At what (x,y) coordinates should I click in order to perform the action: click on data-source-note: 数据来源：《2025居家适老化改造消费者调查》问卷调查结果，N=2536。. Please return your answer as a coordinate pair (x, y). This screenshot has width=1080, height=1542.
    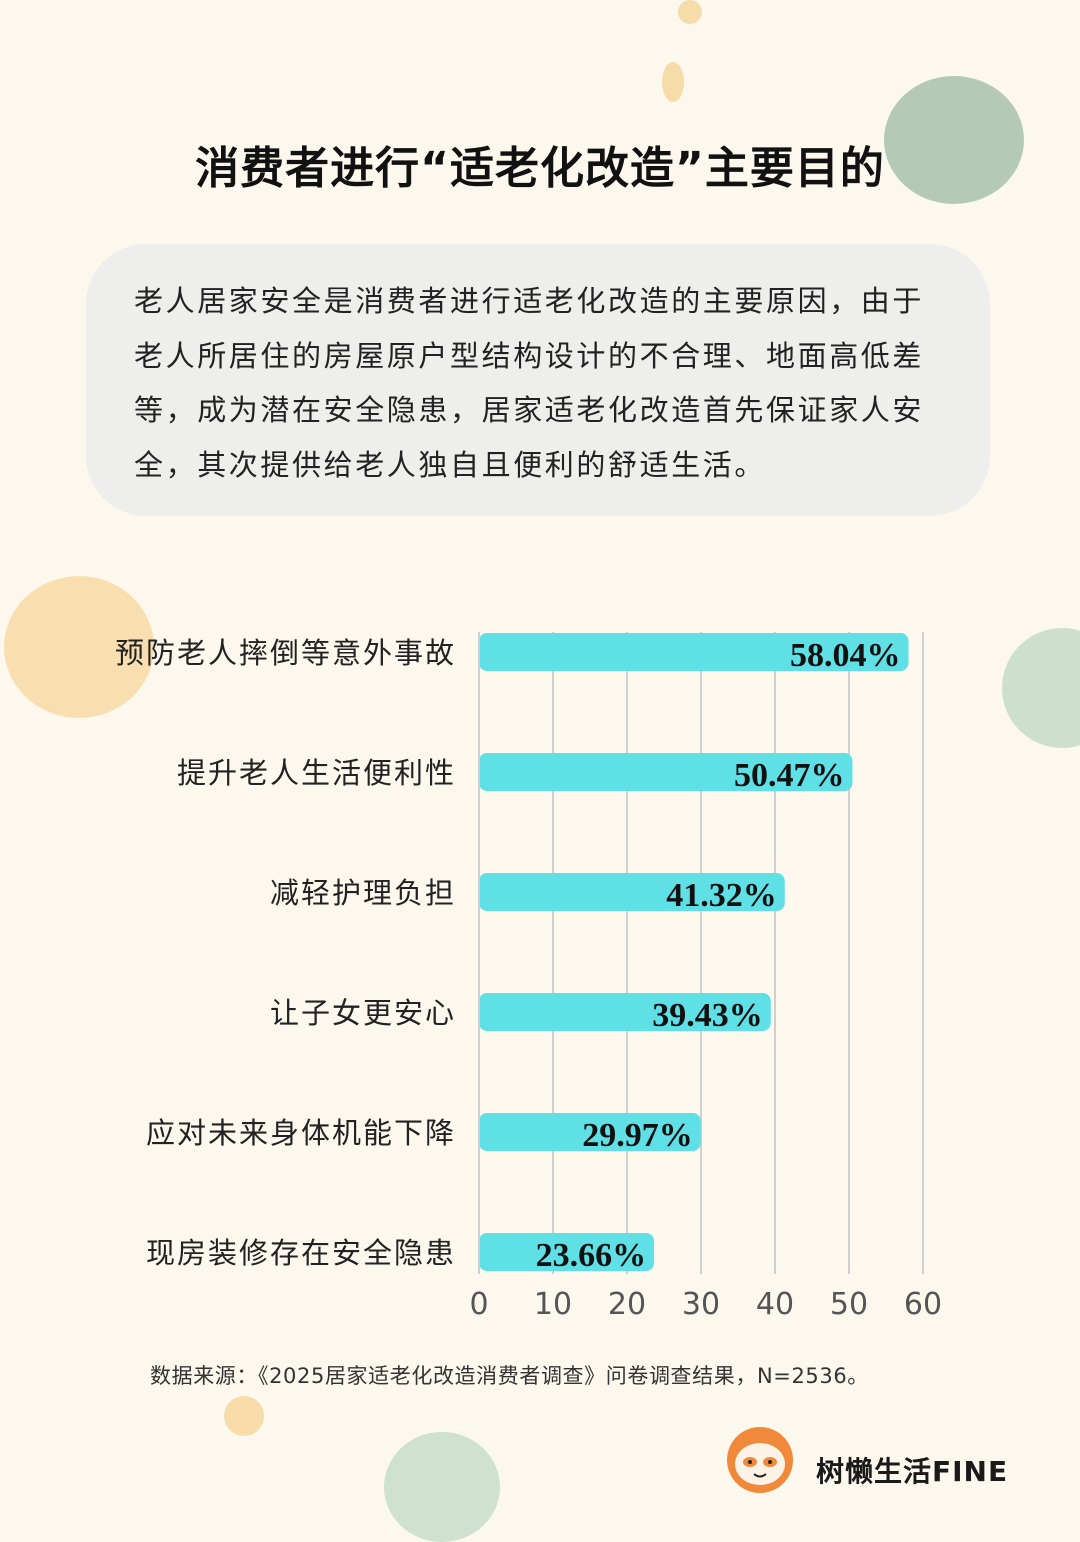
    Looking at the image, I should click on (509, 1376).